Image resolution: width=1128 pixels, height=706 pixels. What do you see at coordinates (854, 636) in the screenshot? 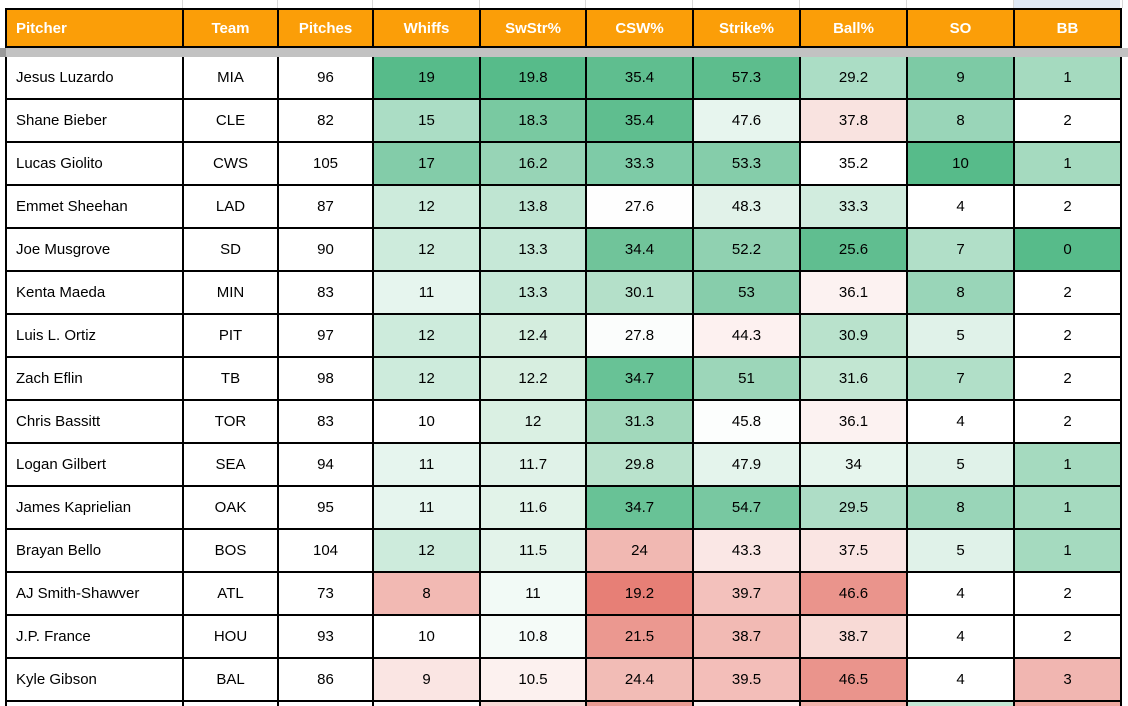
I see `cell-ball: 38.7` at bounding box center [854, 636].